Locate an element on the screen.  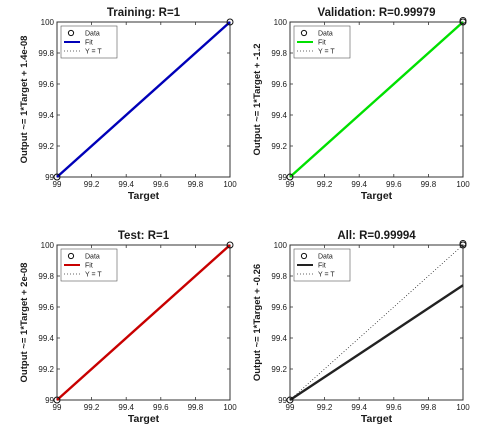
y-axis-label: Output ~= 1*Target + 2e-08 is located at coordinates (24, 323).